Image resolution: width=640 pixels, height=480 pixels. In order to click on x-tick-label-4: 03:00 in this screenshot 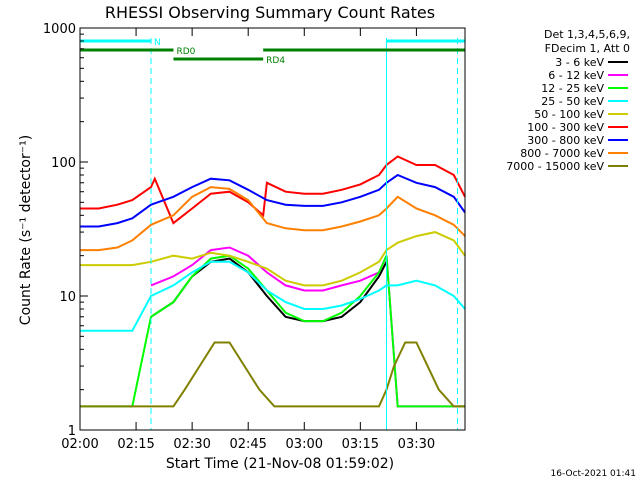, I will do `click(304, 444)`.